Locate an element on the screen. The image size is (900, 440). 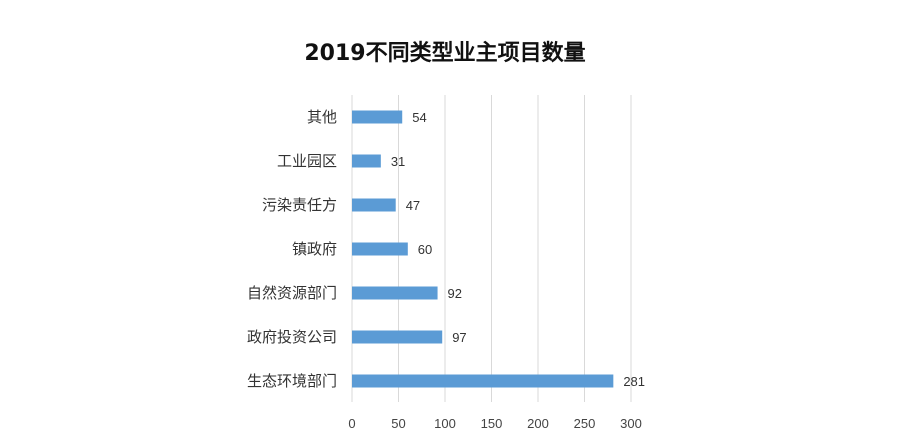
data-label: 92 is located at coordinates (455, 293).